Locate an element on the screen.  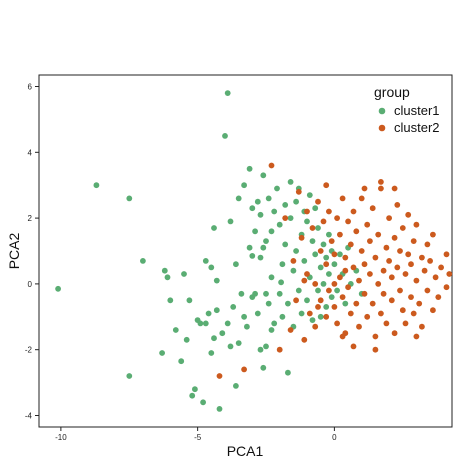
x-axis-ticks: -10 -5 0 is located at coordinates (196, 434).